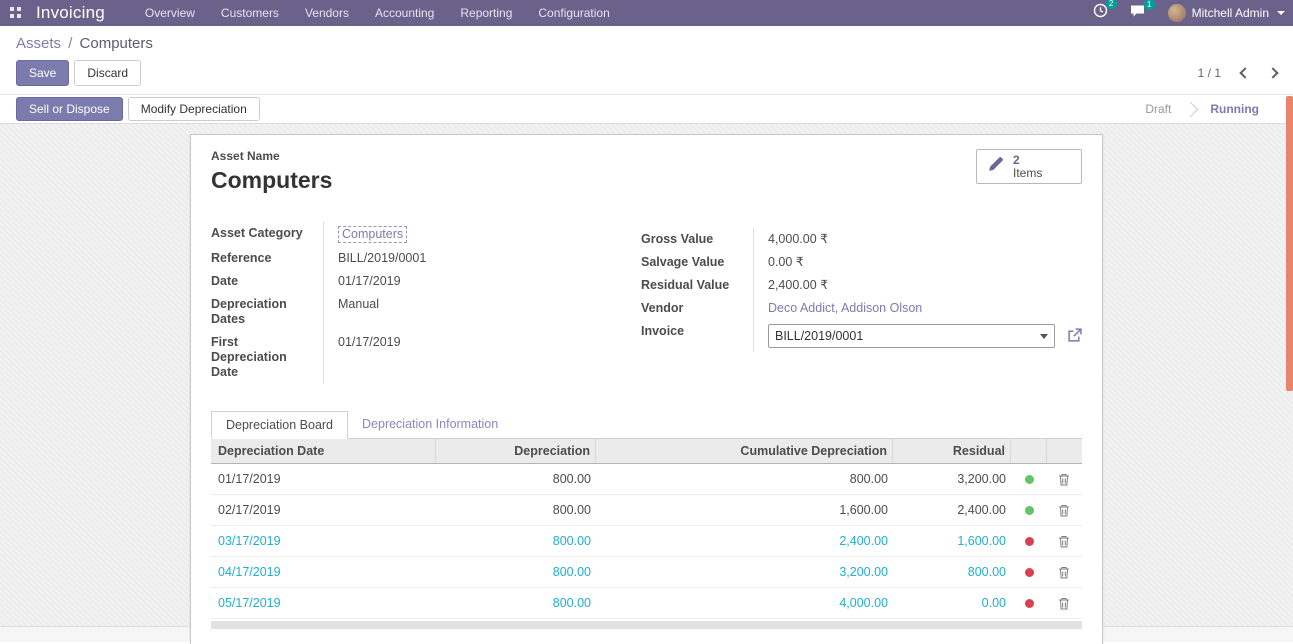 Image resolution: width=1293 pixels, height=644 pixels. What do you see at coordinates (39, 43) in the screenshot?
I see `breadcrumb-assets-link: Assets` at bounding box center [39, 43].